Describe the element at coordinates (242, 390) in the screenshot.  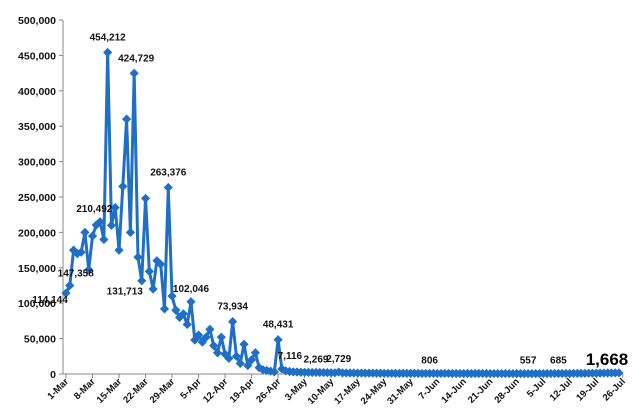
I see `x-tick-label: 19-Apr` at that location.